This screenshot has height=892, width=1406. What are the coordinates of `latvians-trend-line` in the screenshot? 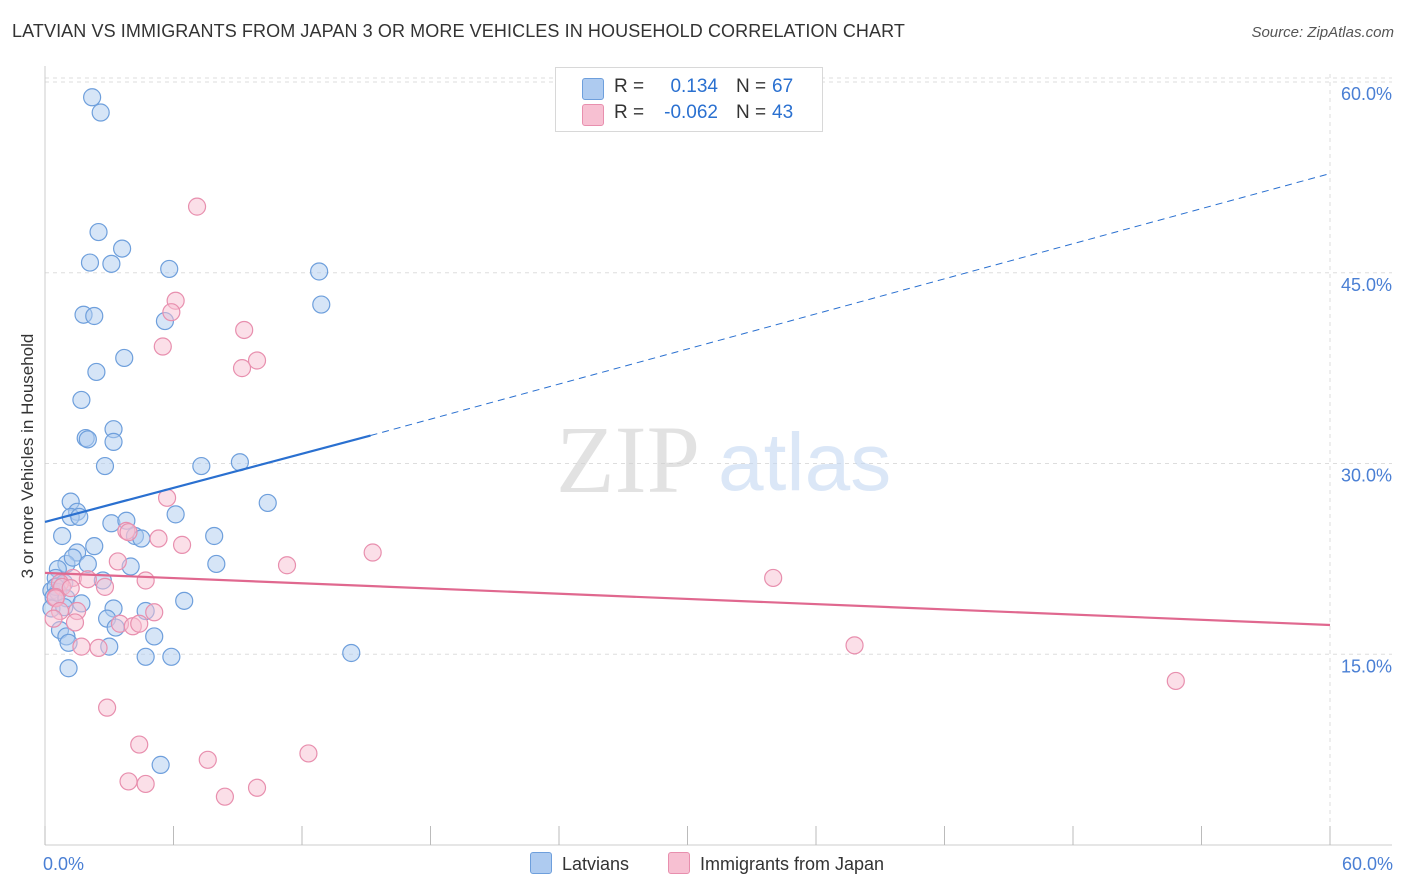 It's located at (207, 479).